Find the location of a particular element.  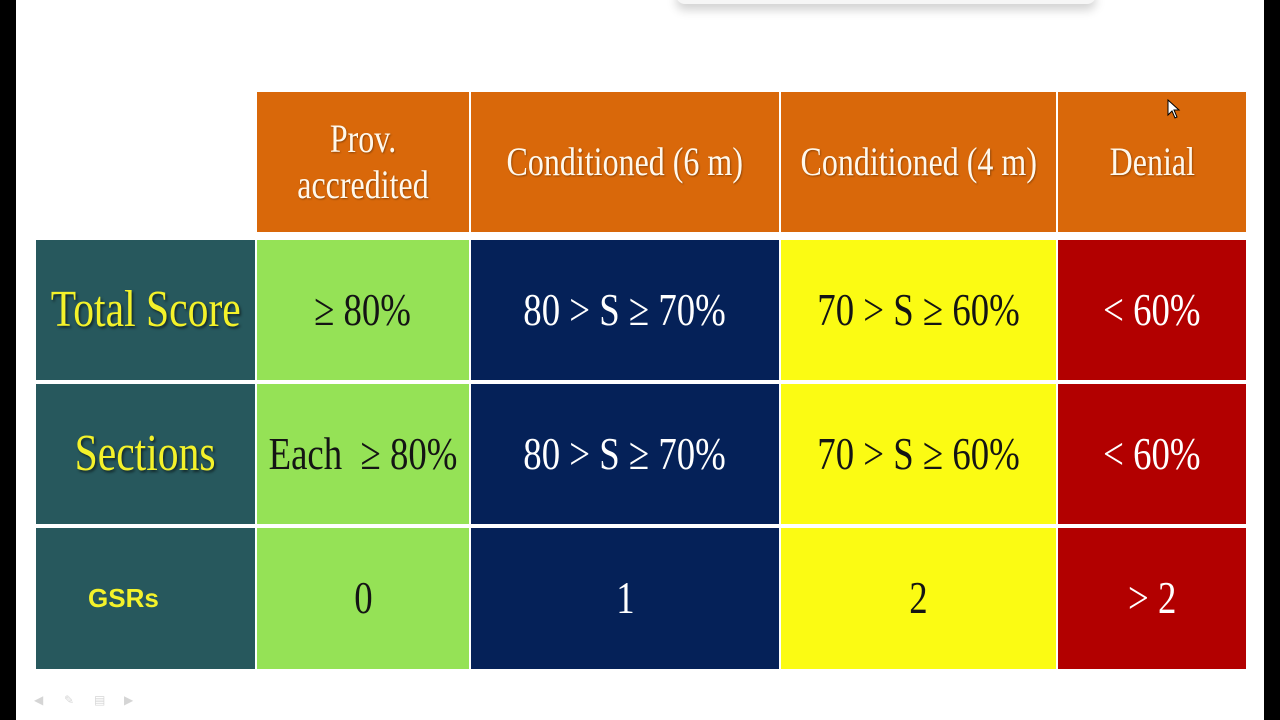

header-label: Conditioned (6 m) is located at coordinates (625, 161).